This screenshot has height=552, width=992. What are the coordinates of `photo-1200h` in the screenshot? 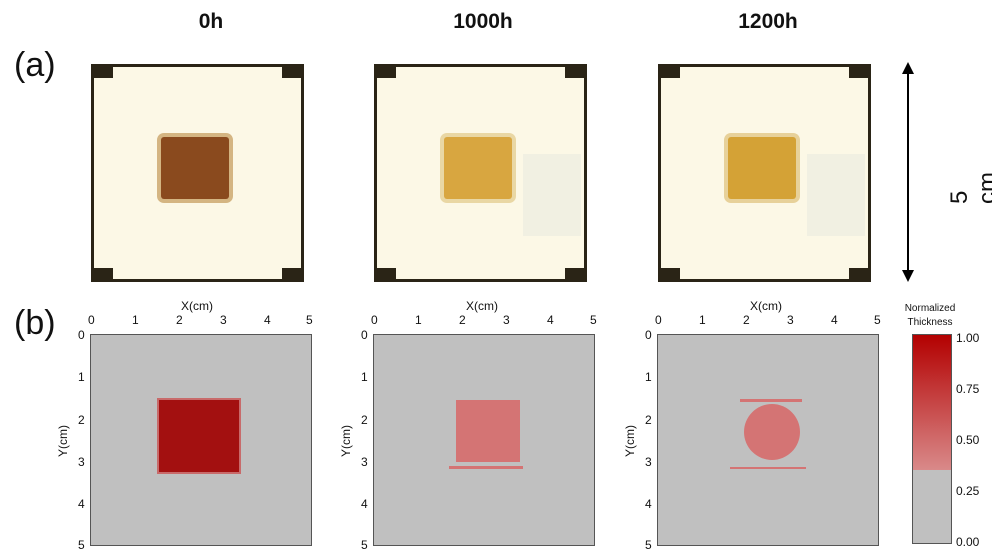 It's located at (764, 173).